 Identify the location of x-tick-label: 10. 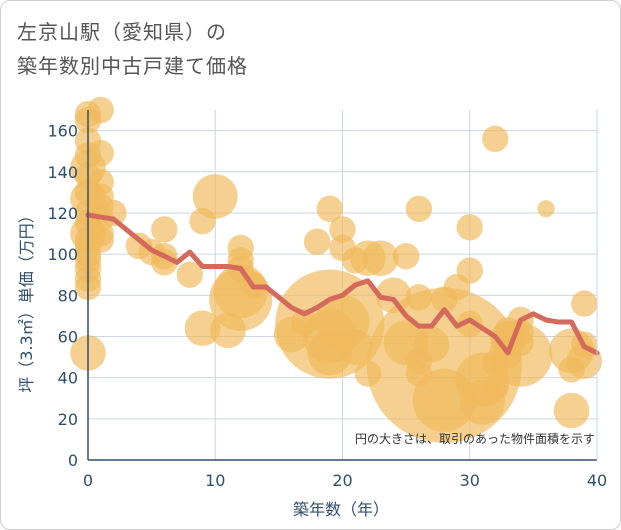
(215, 480).